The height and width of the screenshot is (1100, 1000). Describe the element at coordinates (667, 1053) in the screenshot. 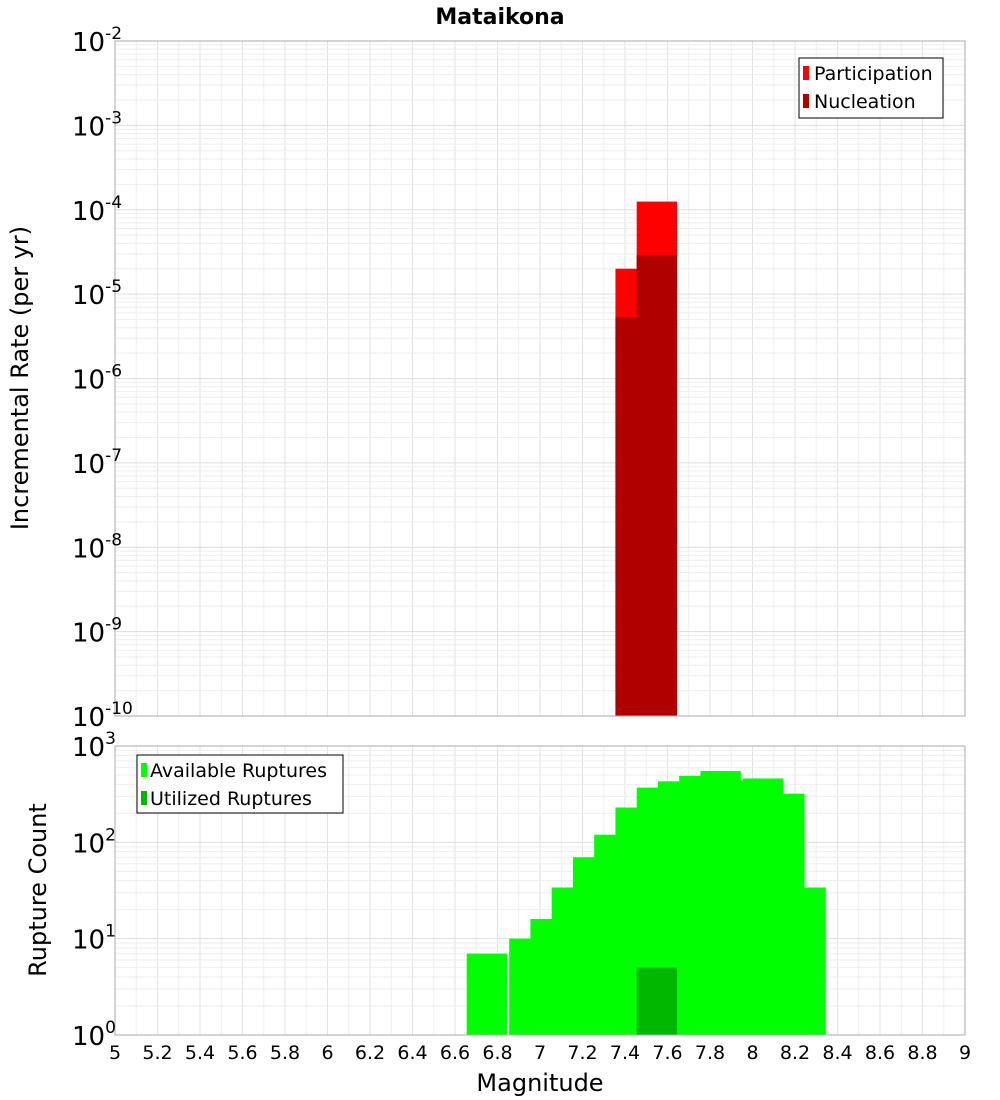

I see `x-tick-label: 7.6` at that location.